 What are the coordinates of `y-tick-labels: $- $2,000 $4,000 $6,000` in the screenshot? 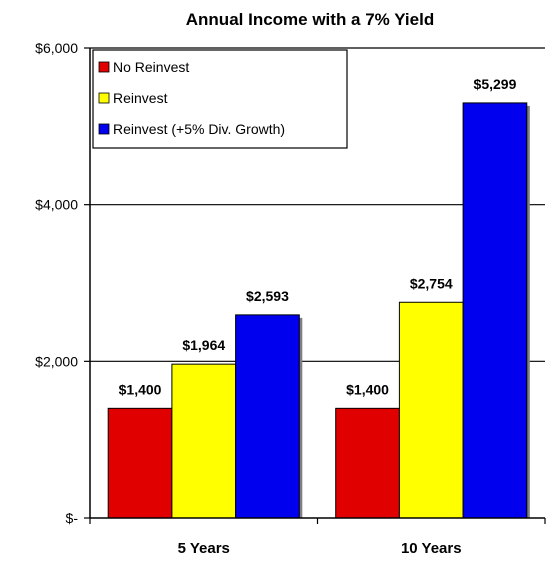 It's located at (56, 283).